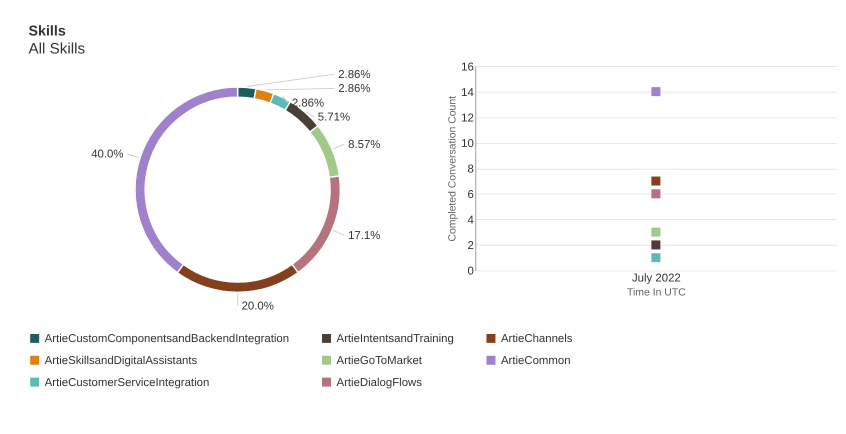 This screenshot has height=434, width=846. Describe the element at coordinates (656, 278) in the screenshot. I see `x-tick-label: July 2022` at that location.